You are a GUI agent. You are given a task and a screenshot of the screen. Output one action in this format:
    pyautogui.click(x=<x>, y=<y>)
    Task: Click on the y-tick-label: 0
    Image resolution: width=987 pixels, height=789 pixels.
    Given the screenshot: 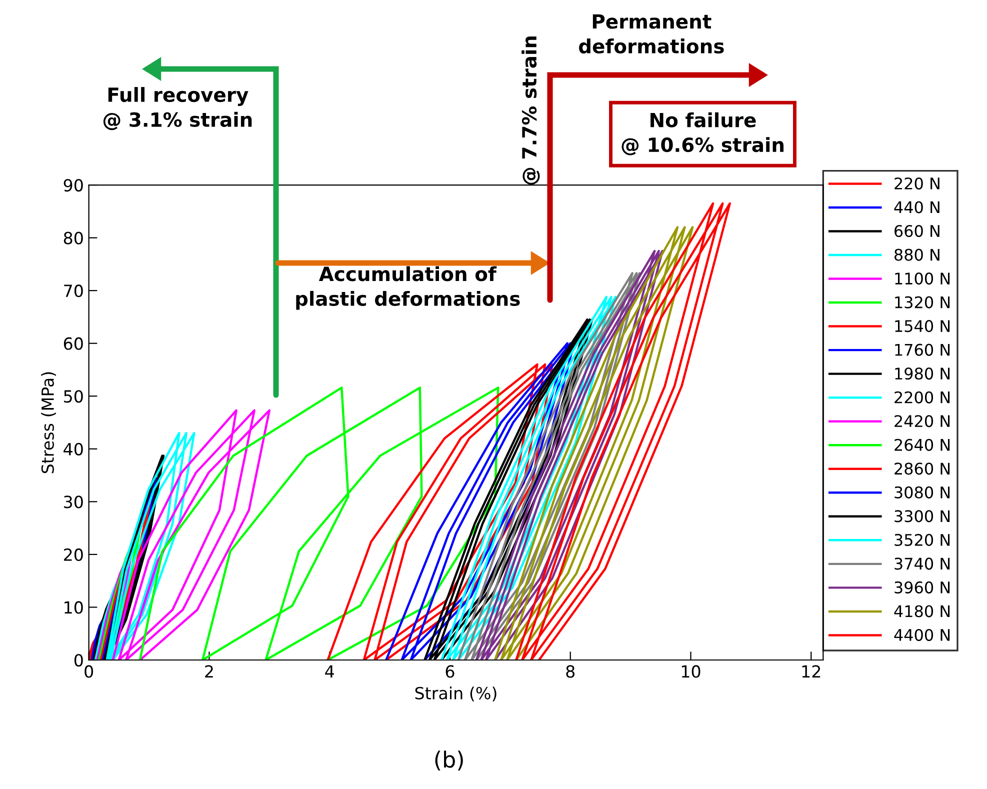 What is the action you would take?
    pyautogui.click(x=78, y=660)
    